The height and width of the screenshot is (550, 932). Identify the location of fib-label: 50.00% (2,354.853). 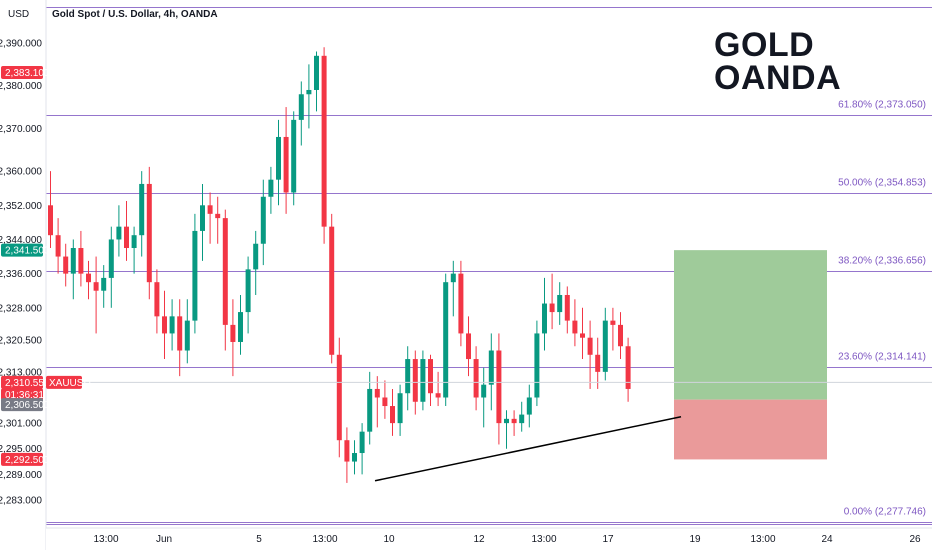
(882, 183).